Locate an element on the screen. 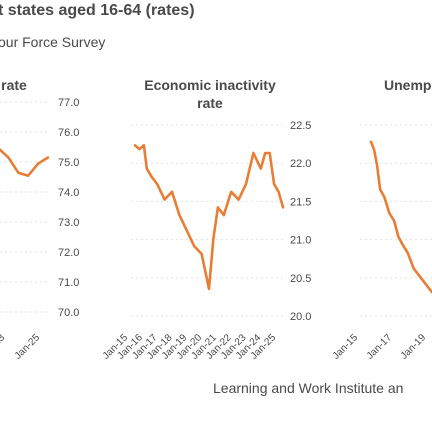 The image size is (432, 432). y-tick-label: 22.5 is located at coordinates (300, 126).